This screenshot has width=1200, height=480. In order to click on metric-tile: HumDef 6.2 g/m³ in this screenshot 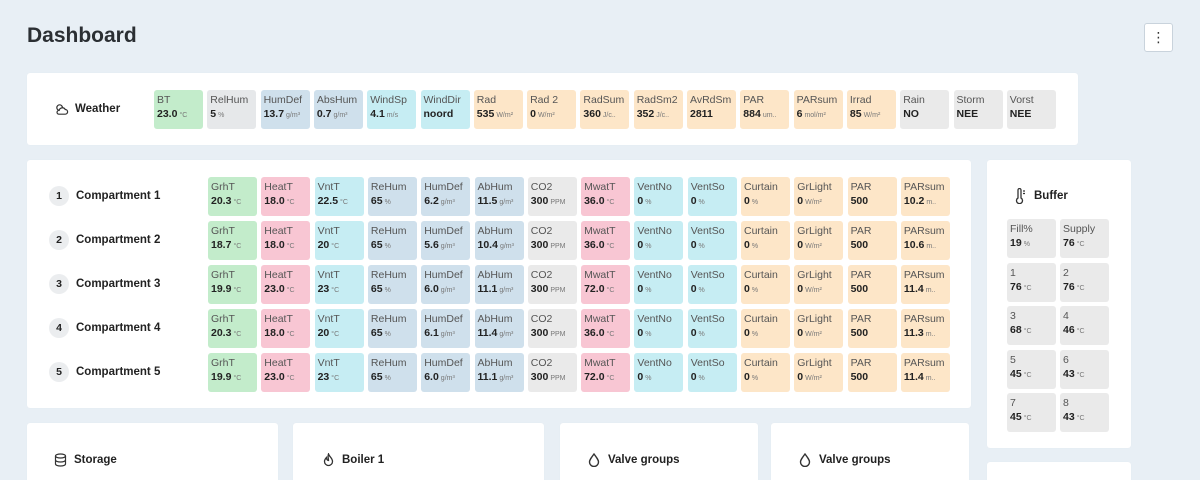, I will do `click(446, 196)`.